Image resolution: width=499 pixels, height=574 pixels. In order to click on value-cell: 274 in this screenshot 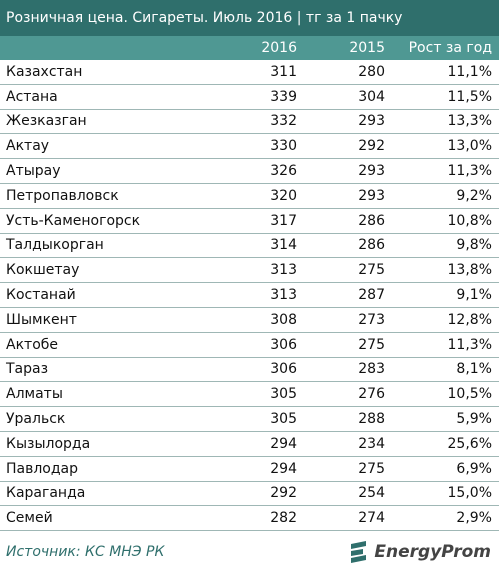, I will do `click(348, 518)`.